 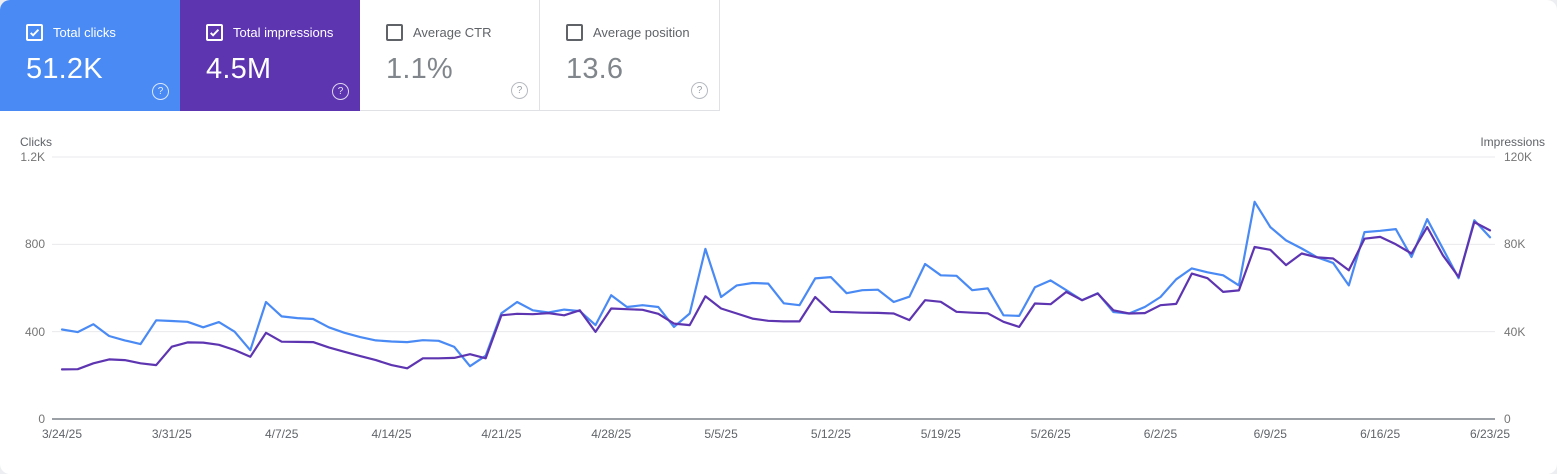 I want to click on card-value: 4.5M, so click(x=239, y=69).